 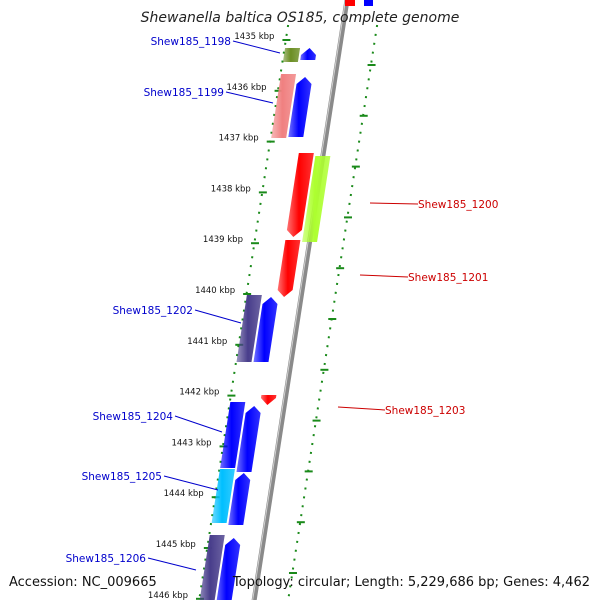 What do you see at coordinates (176, 545) in the screenshot?
I see `scale-tick-label: 1445 kbp` at bounding box center [176, 545].